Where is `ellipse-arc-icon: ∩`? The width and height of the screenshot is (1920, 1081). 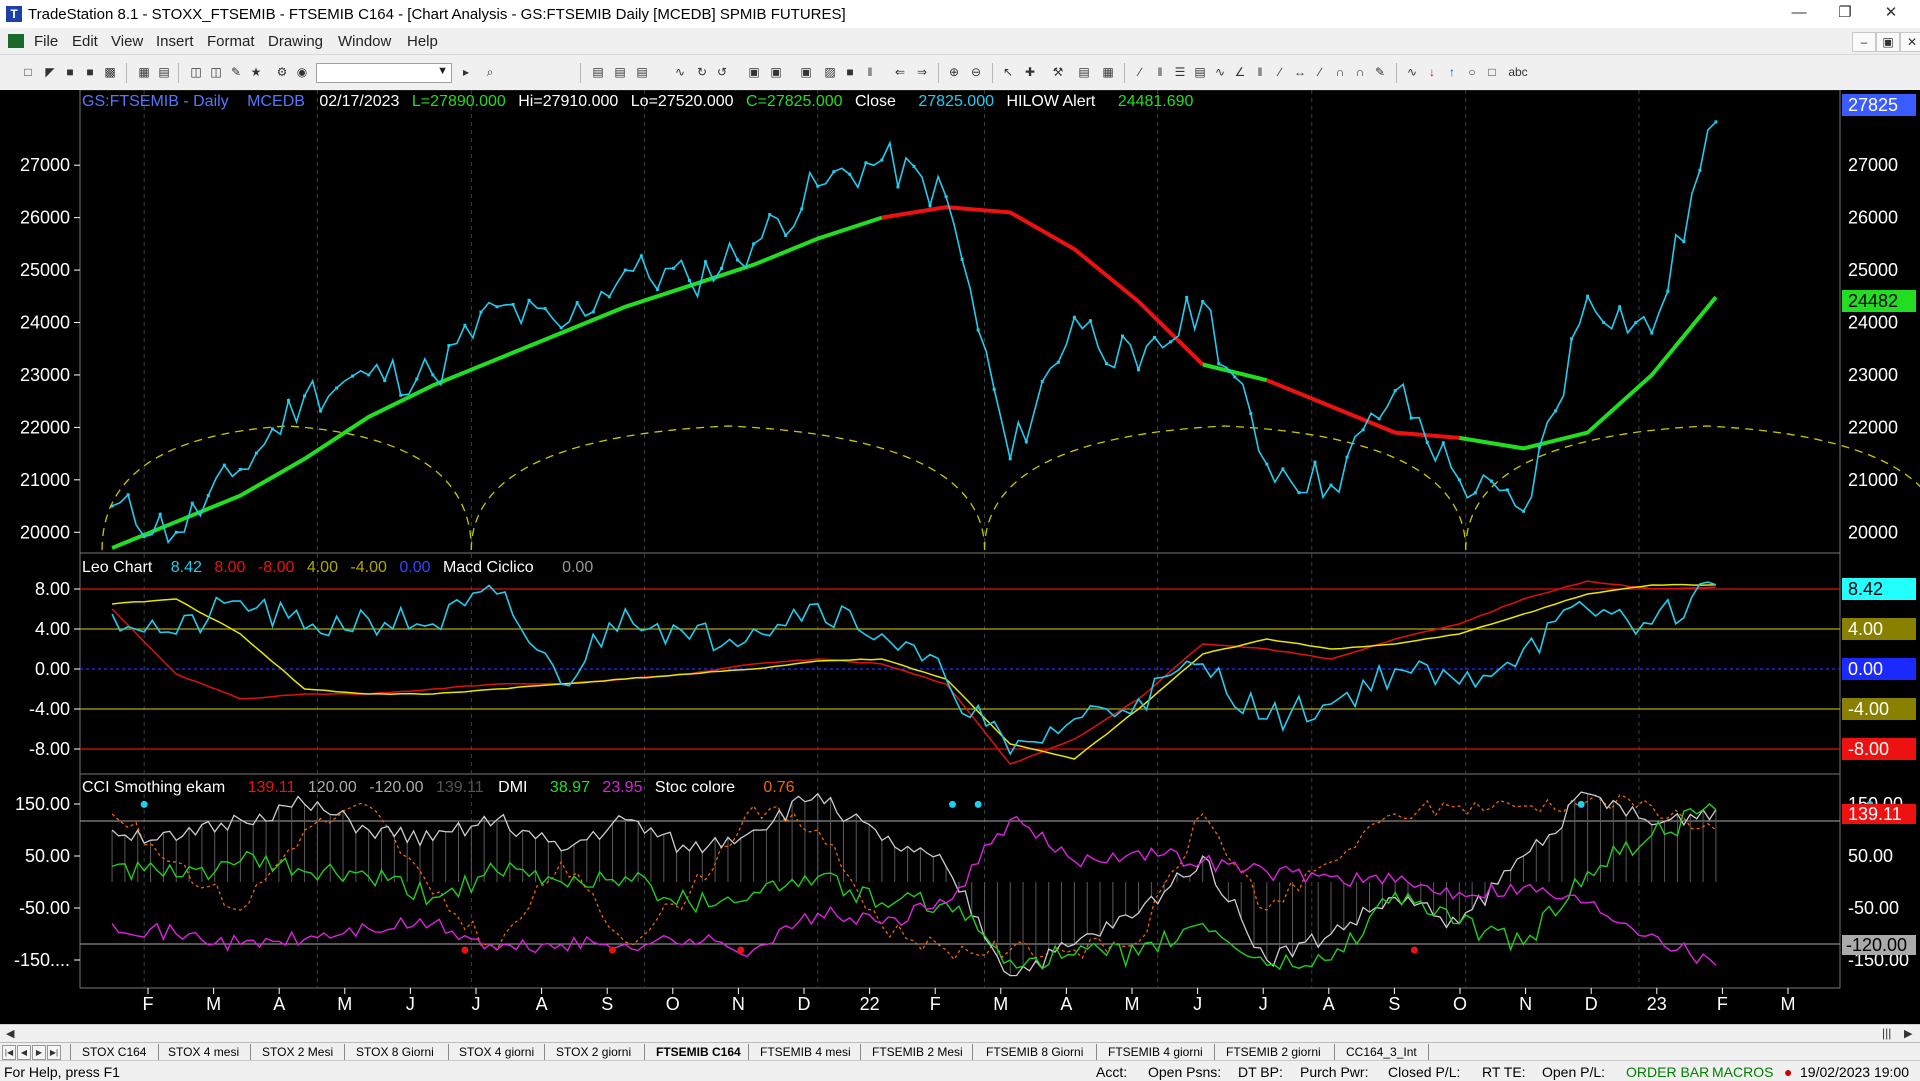
ellipse-arc-icon: ∩ is located at coordinates (1360, 72).